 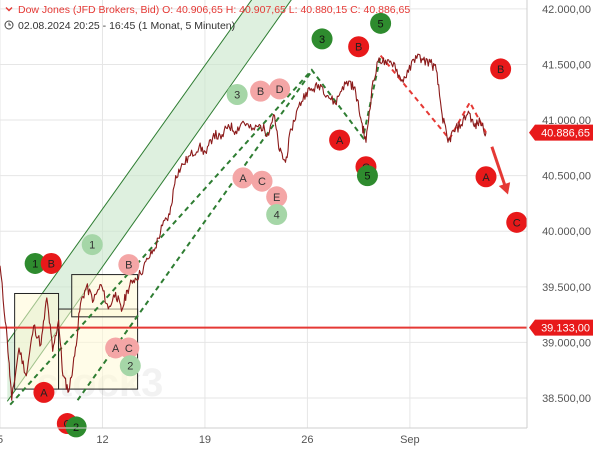 I want to click on y-tick-label: 39.000,00, so click(x=566, y=343).